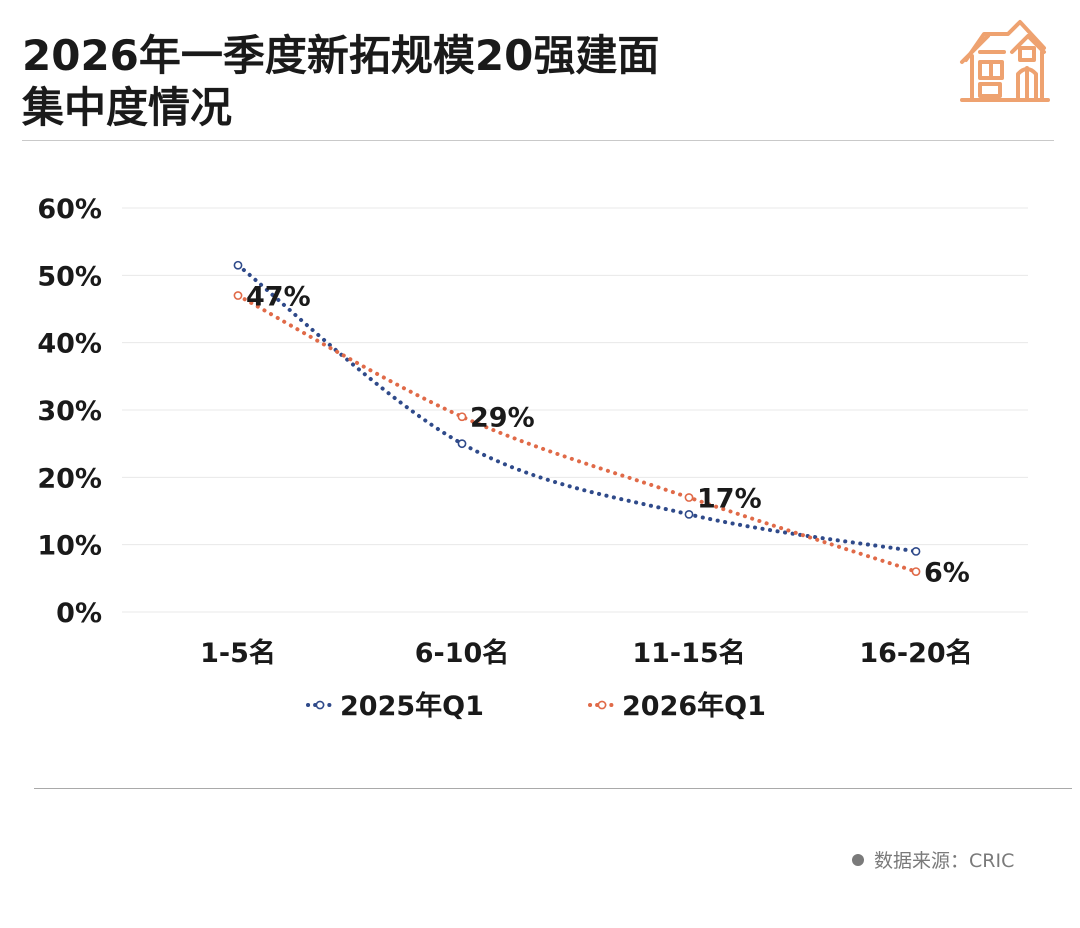 The width and height of the screenshot is (1080, 928). I want to click on data-label: 6%, so click(947, 573).